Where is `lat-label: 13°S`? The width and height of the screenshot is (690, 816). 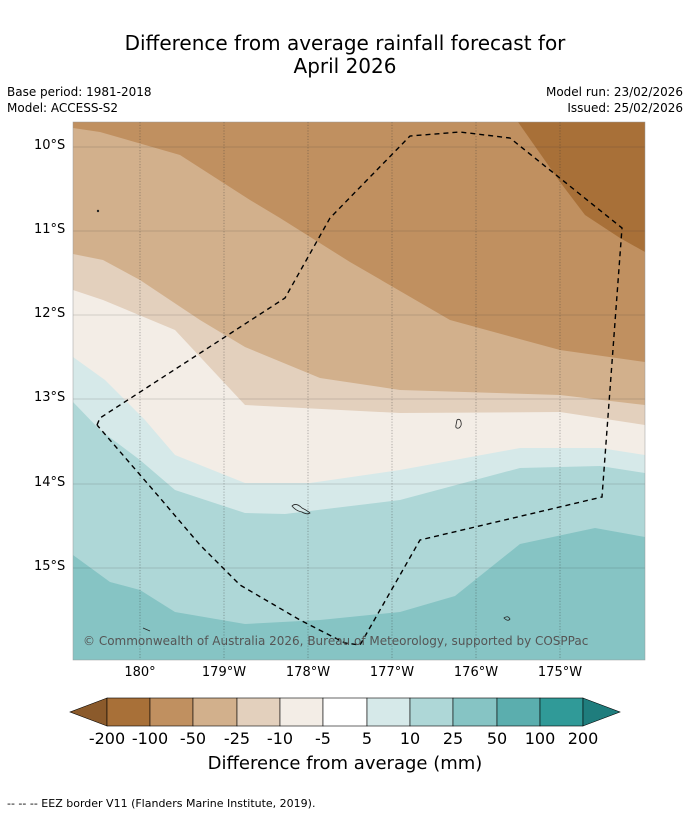 lat-label: 13°S is located at coordinates (50, 397).